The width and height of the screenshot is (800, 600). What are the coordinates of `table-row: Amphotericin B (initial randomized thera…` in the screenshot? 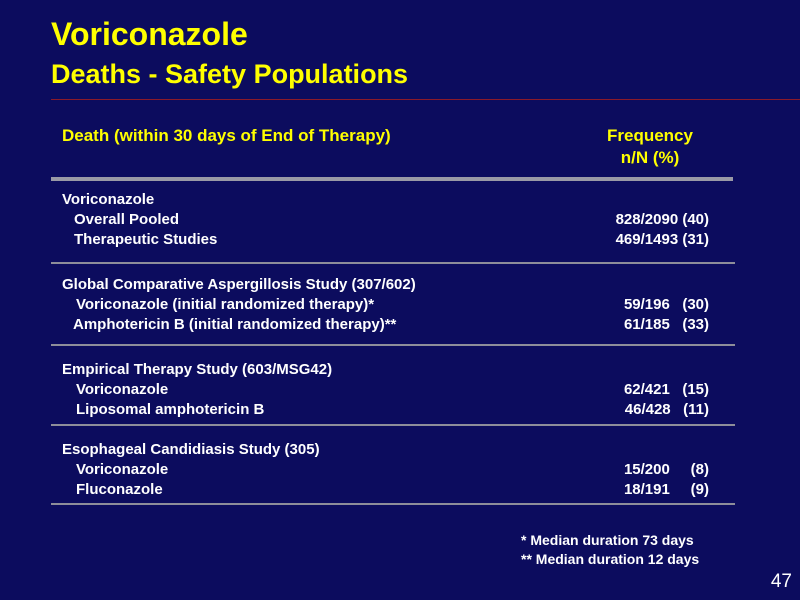 It's located at (400, 325).